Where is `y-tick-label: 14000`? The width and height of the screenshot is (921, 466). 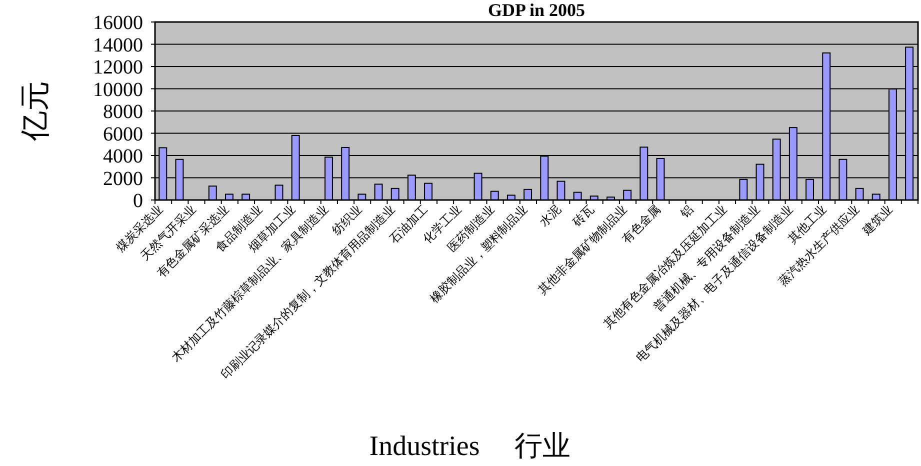
y-tick-label: 14000 is located at coordinates (118, 45).